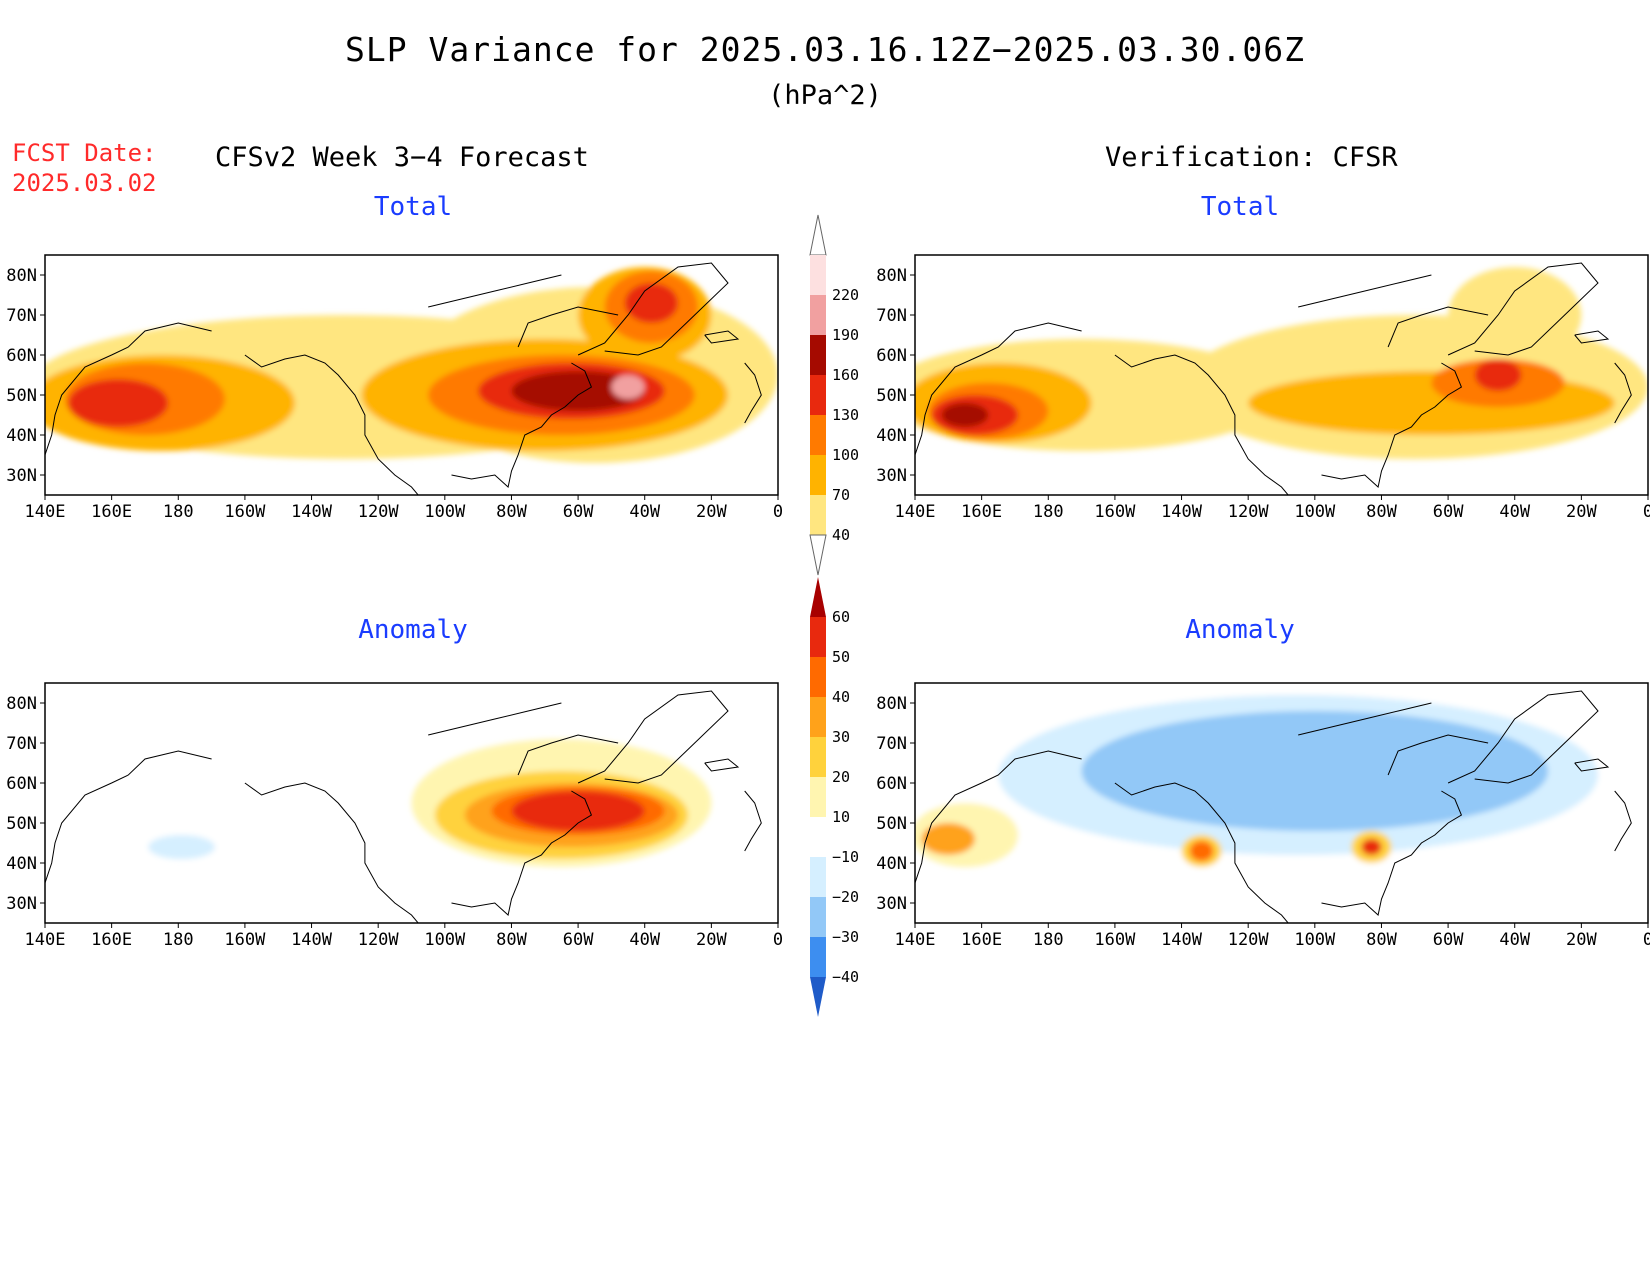  Describe the element at coordinates (841, 737) in the screenshot. I see `colorbar-label: 30` at that location.